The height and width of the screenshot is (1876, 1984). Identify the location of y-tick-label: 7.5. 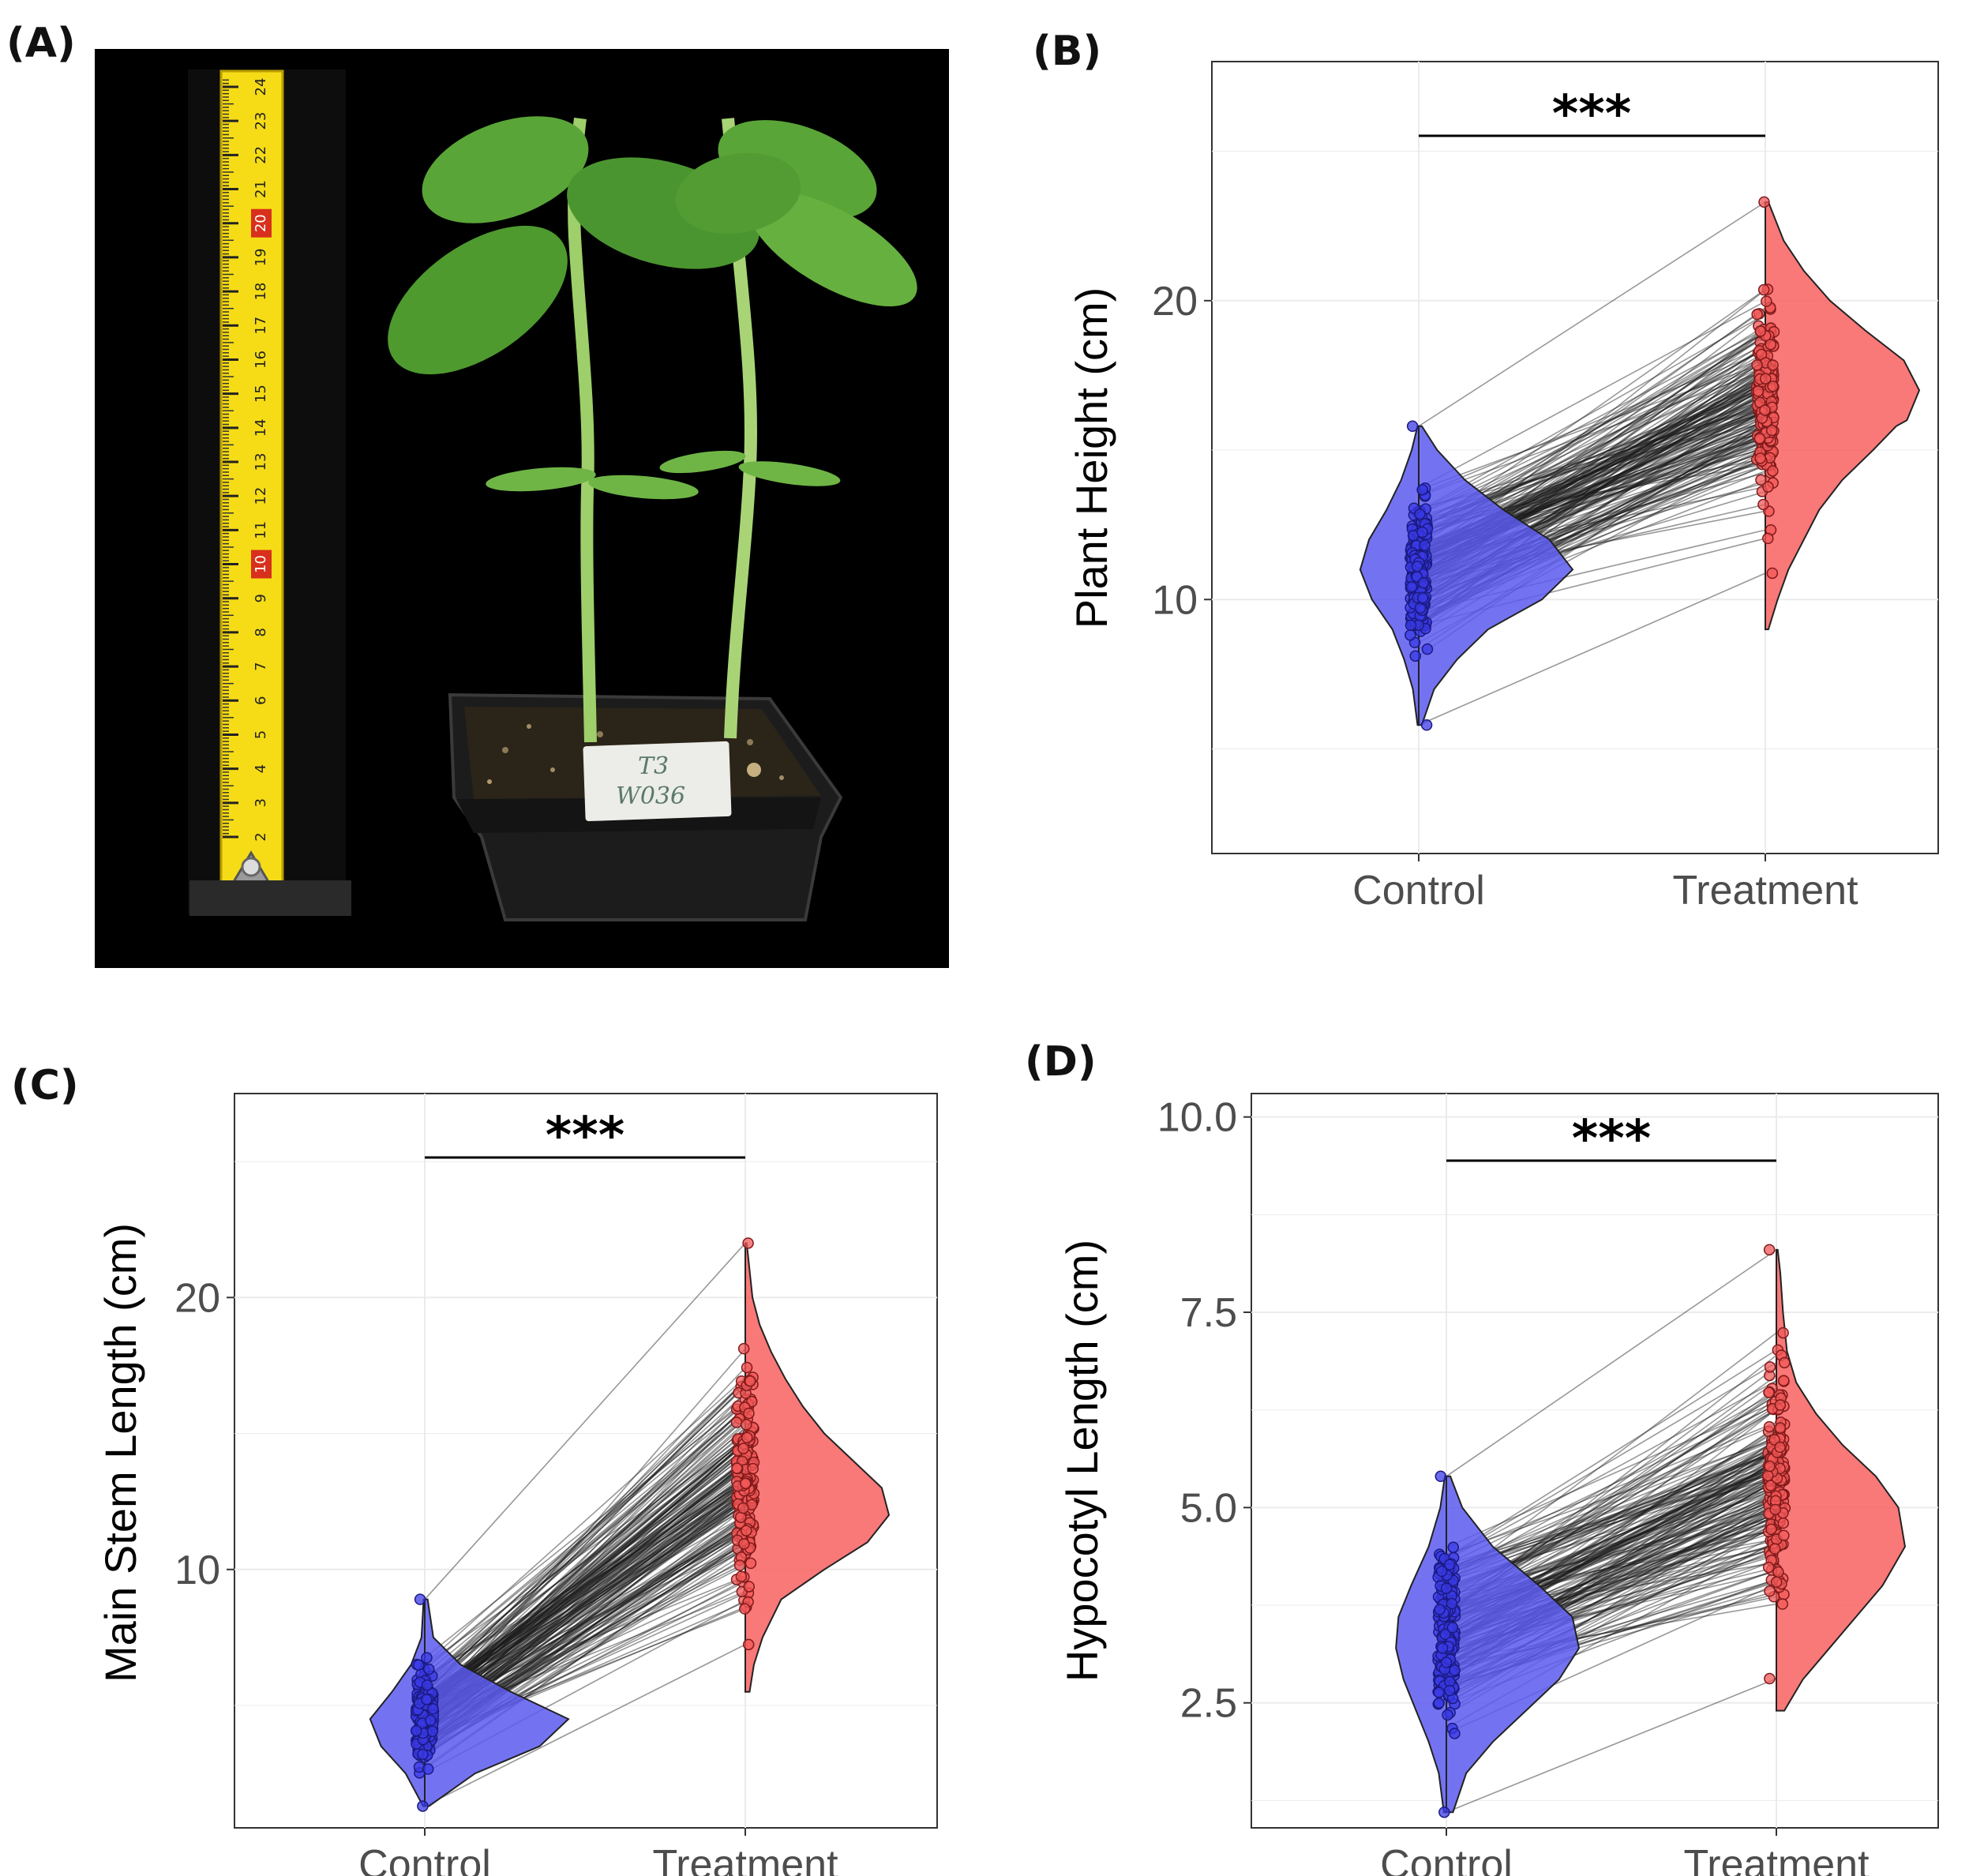
(1208, 1313).